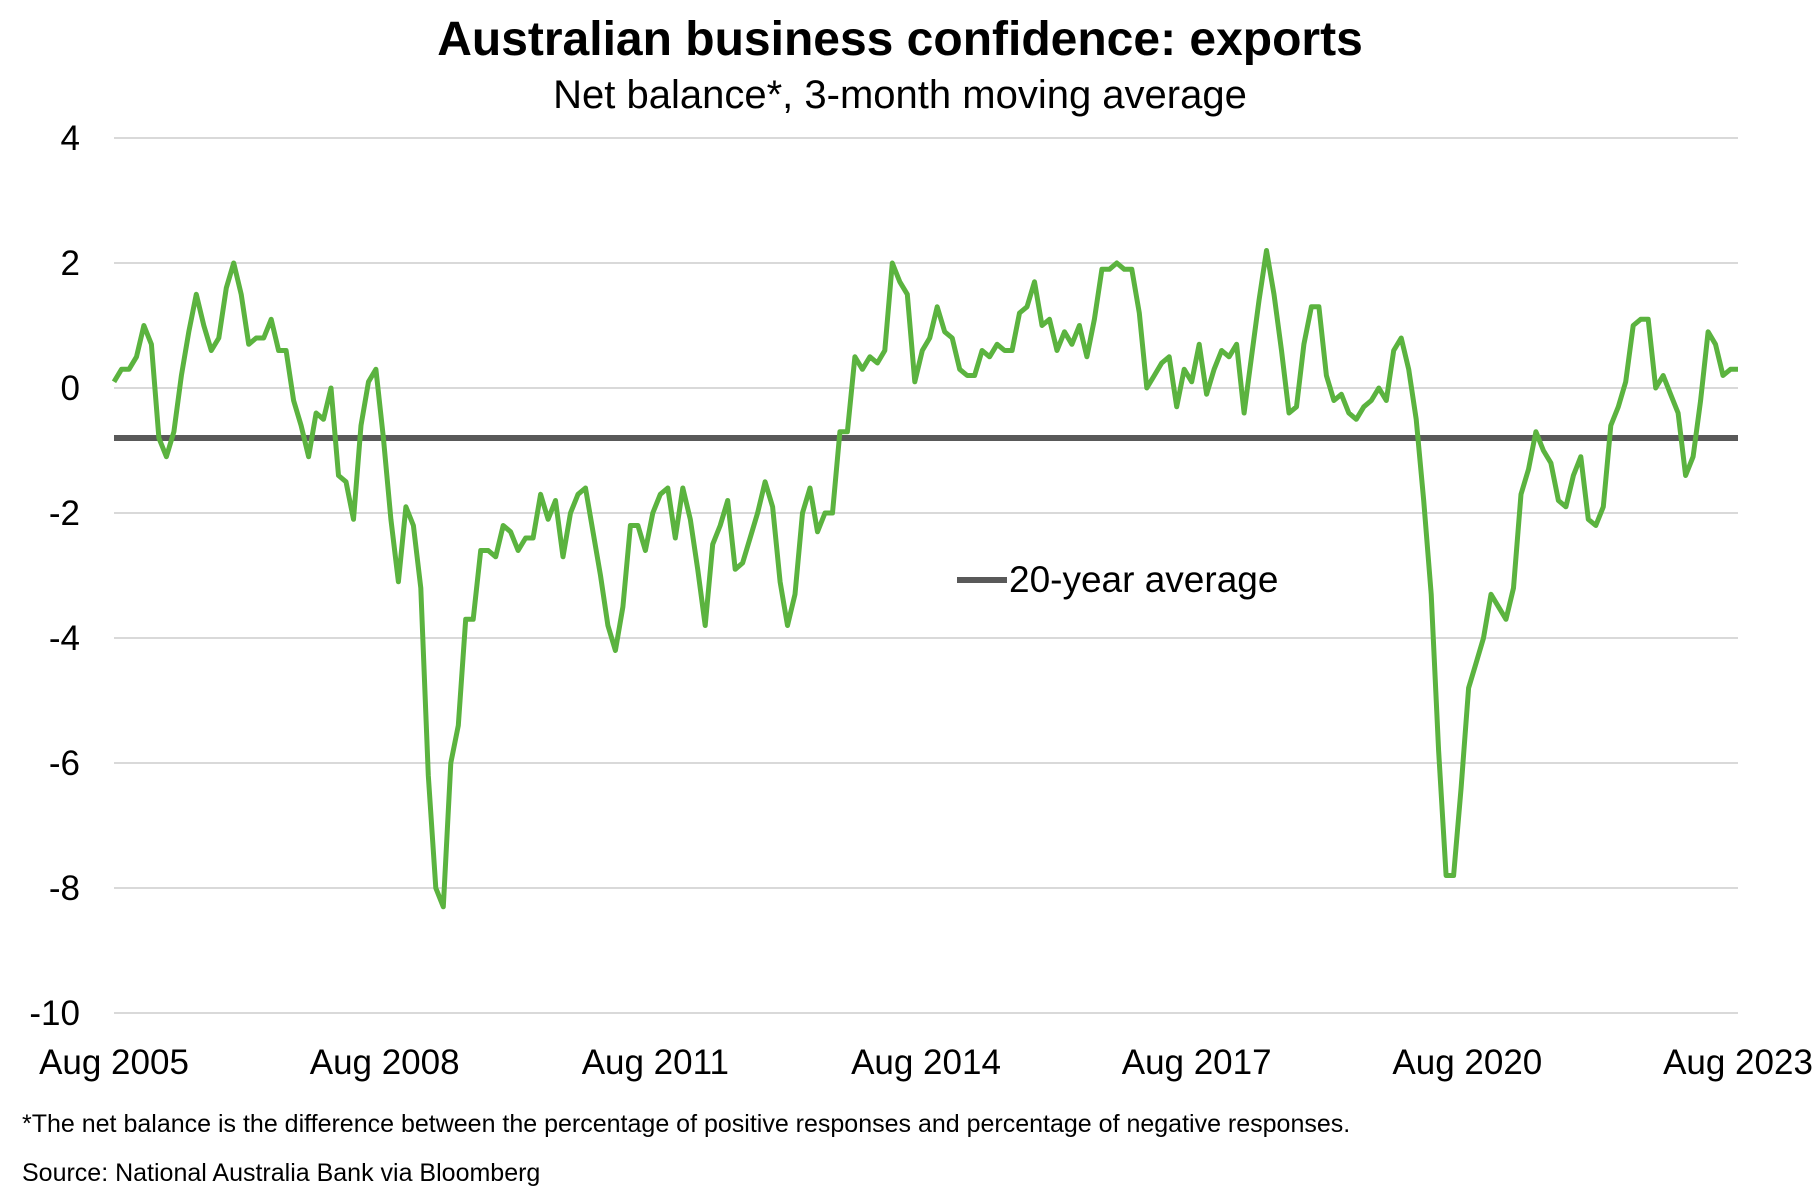  Describe the element at coordinates (900, 95) in the screenshot. I see `chart-subtitle: Net balance*, 3-month moving average` at that location.